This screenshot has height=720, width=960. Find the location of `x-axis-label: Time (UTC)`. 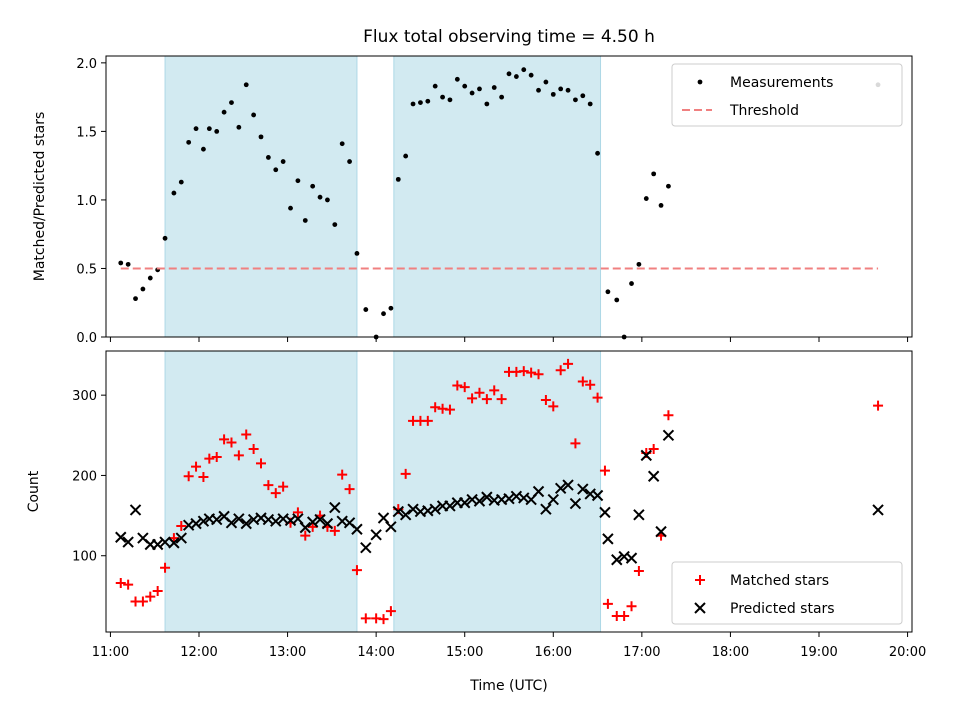

x-axis-label: Time (UTC) is located at coordinates (508, 686).